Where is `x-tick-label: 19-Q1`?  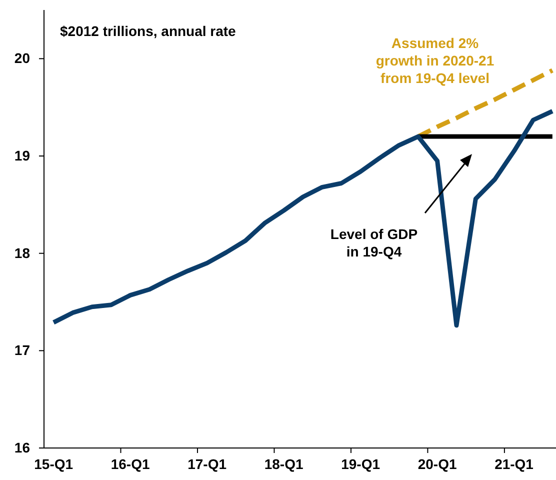 x-tick-label: 19-Q1 is located at coordinates (360, 464).